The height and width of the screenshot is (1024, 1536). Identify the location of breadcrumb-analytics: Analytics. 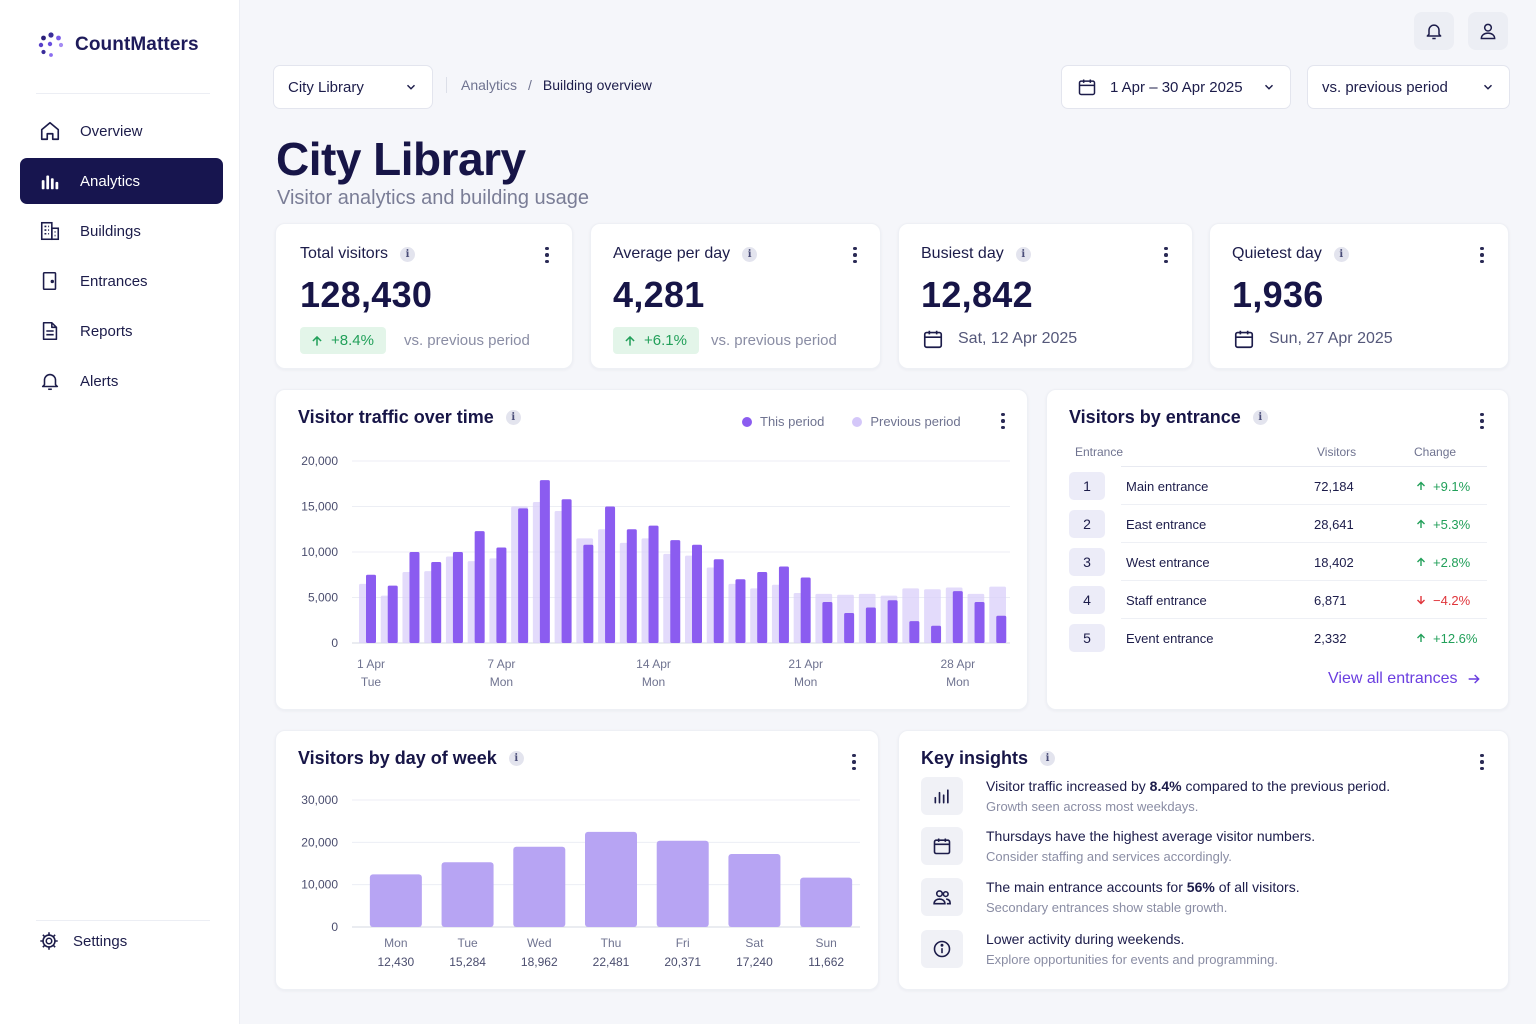
(489, 85).